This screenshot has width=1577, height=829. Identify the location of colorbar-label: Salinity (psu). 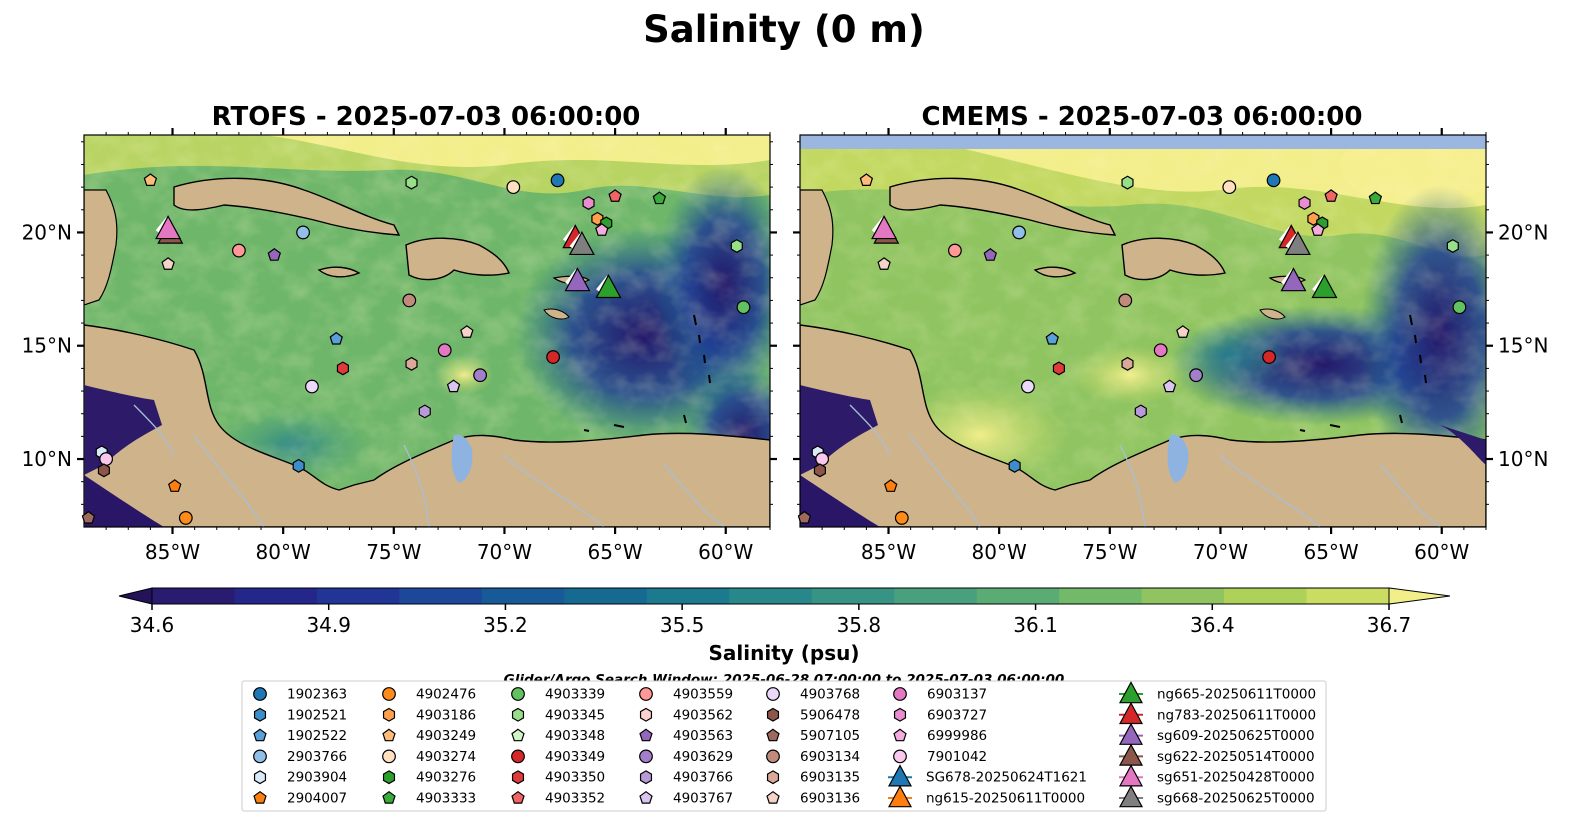
(783, 653).